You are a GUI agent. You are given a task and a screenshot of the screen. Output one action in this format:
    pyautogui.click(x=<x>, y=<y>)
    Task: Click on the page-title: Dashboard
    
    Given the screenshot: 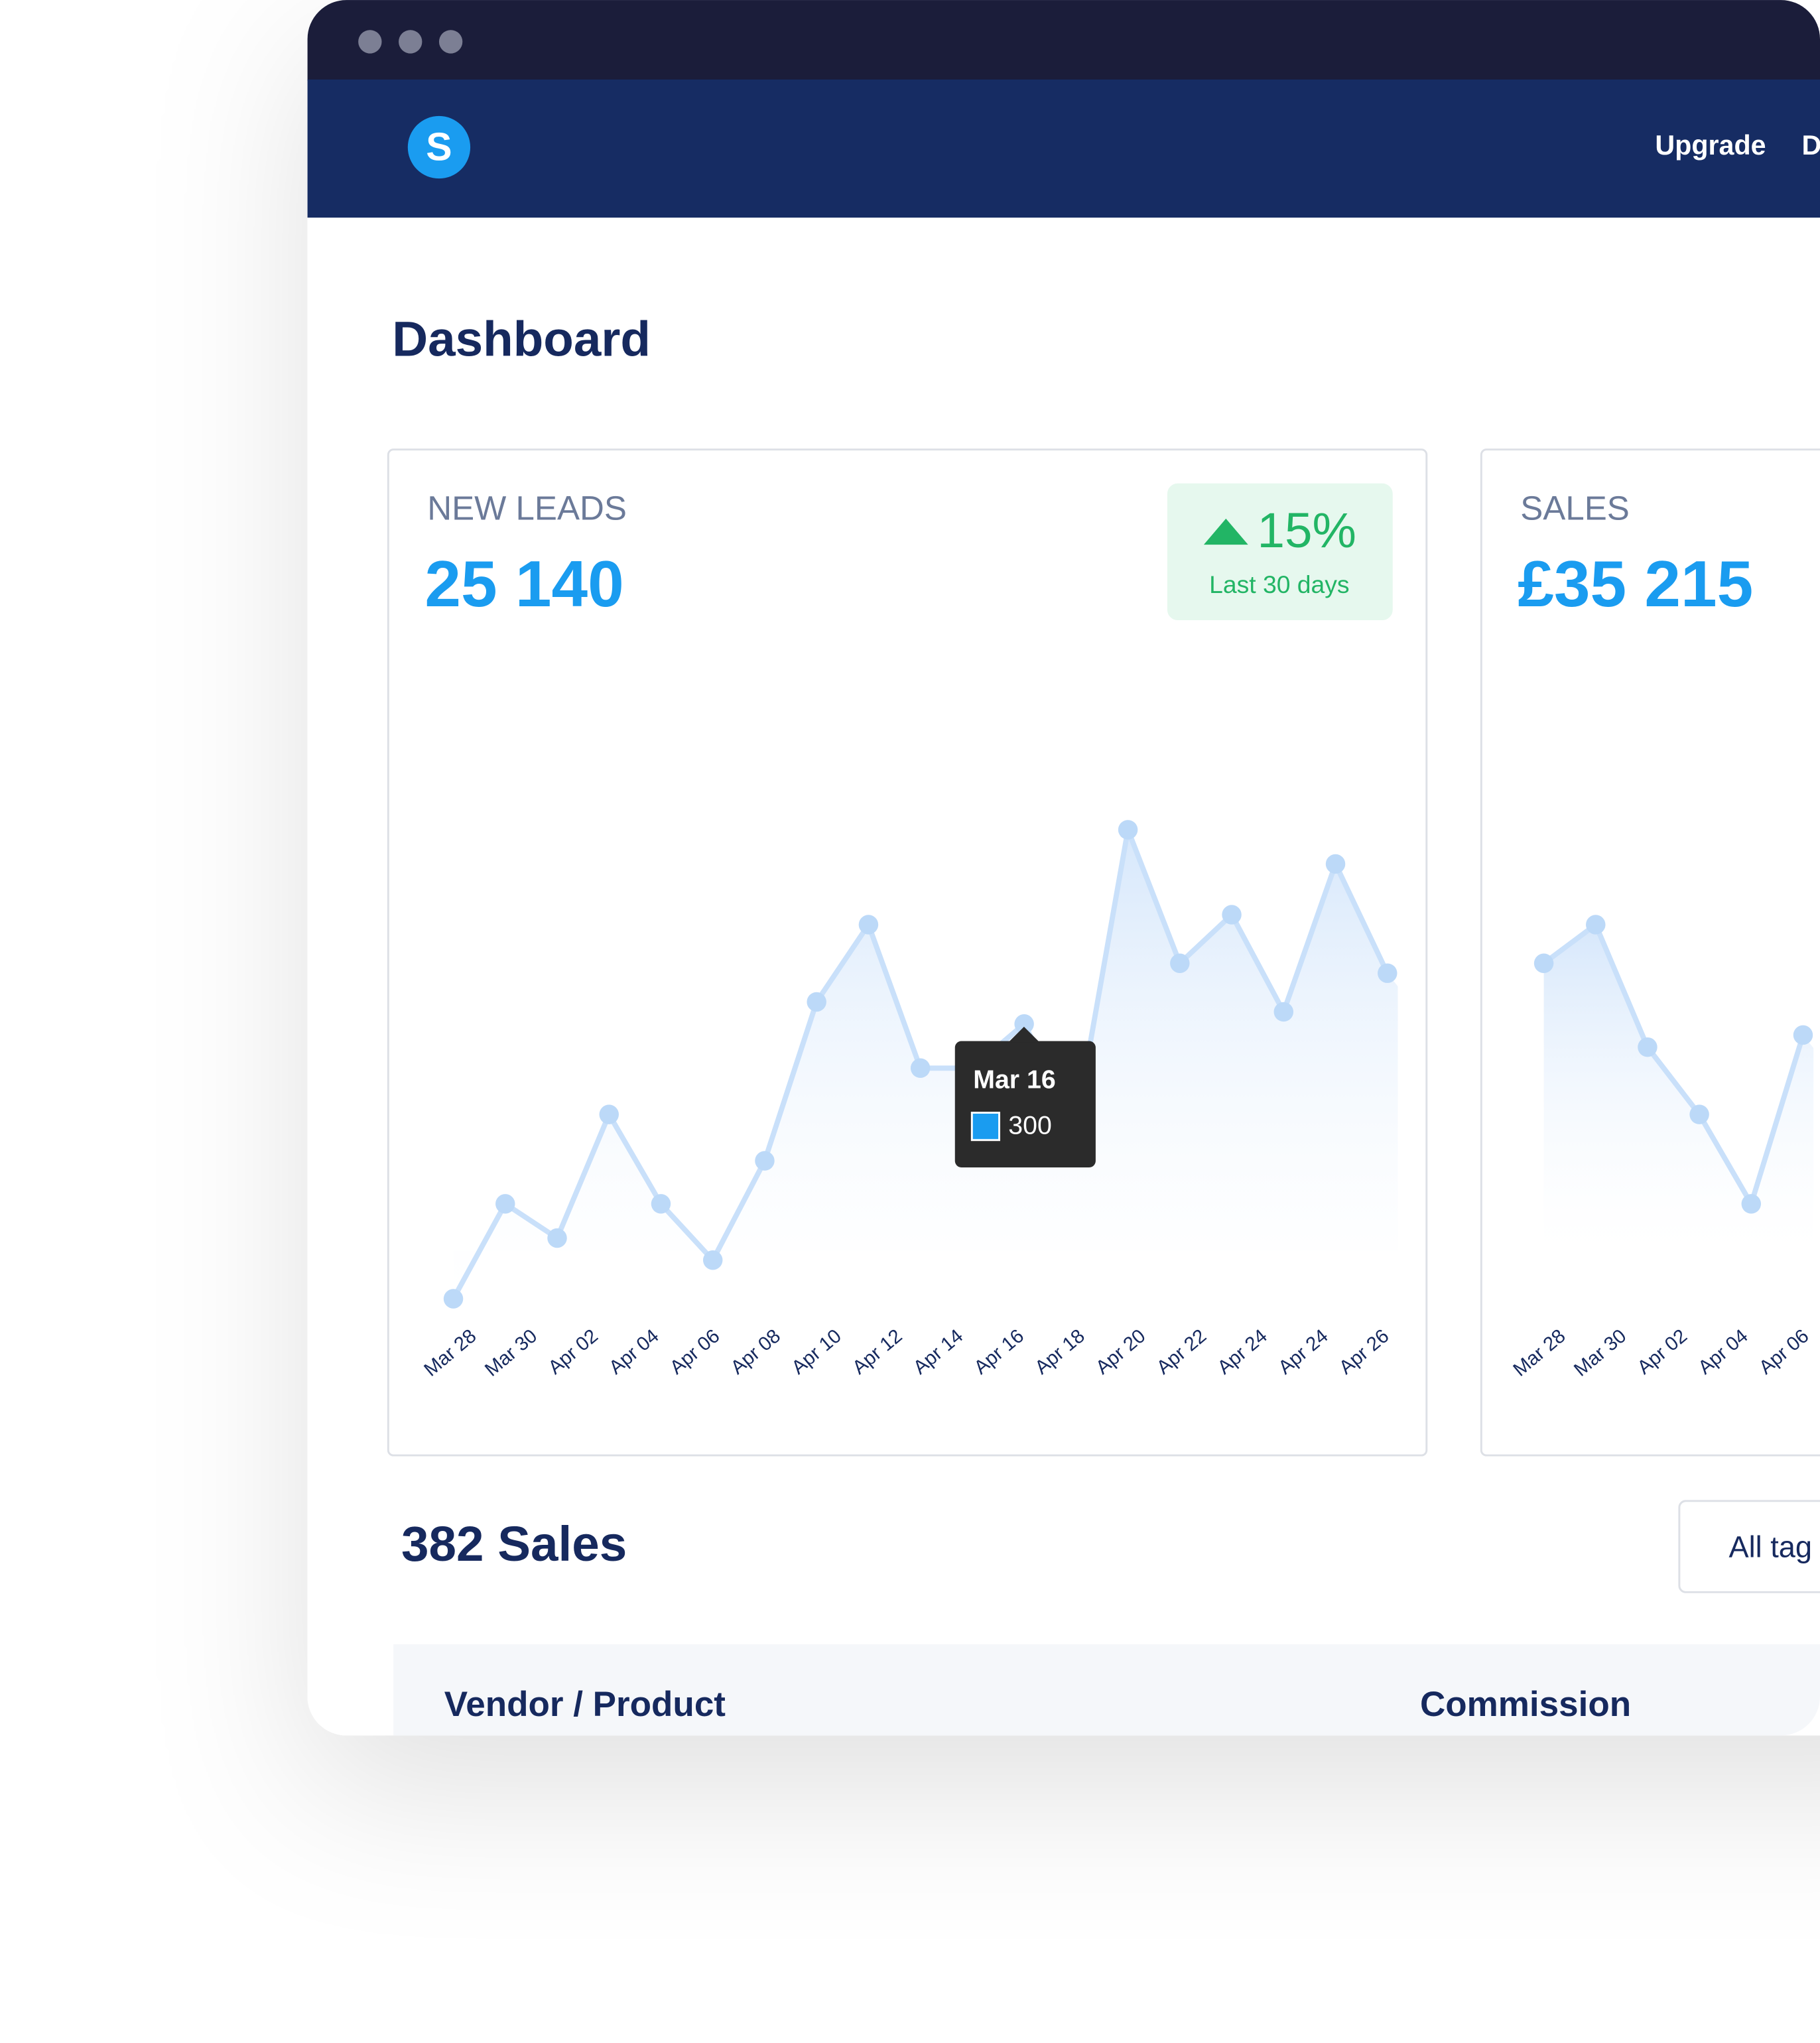 What is the action you would take?
    pyautogui.click(x=521, y=338)
    